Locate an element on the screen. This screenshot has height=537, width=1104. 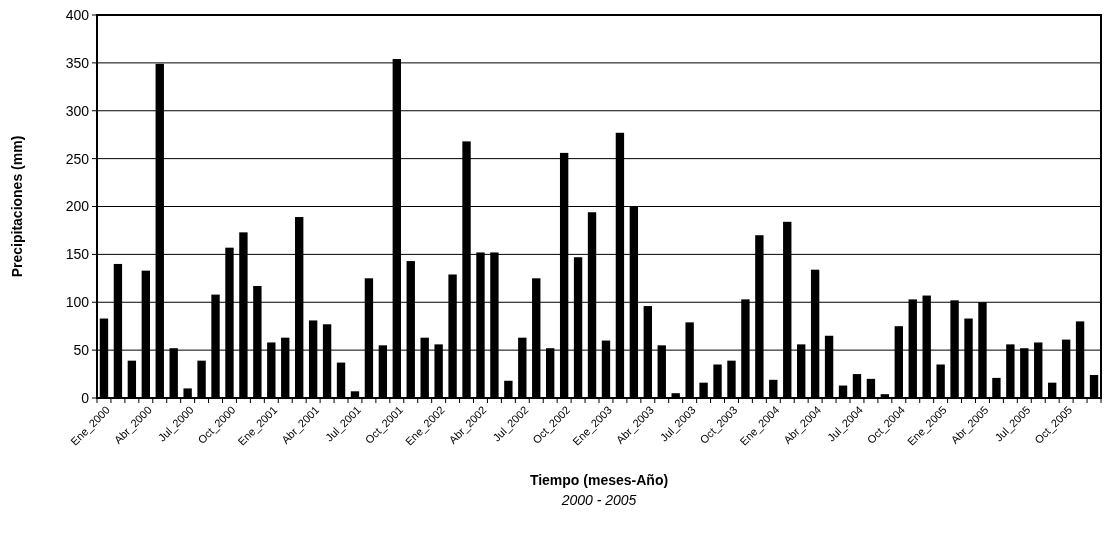
y-tick-label: 350 is located at coordinates (77, 62).